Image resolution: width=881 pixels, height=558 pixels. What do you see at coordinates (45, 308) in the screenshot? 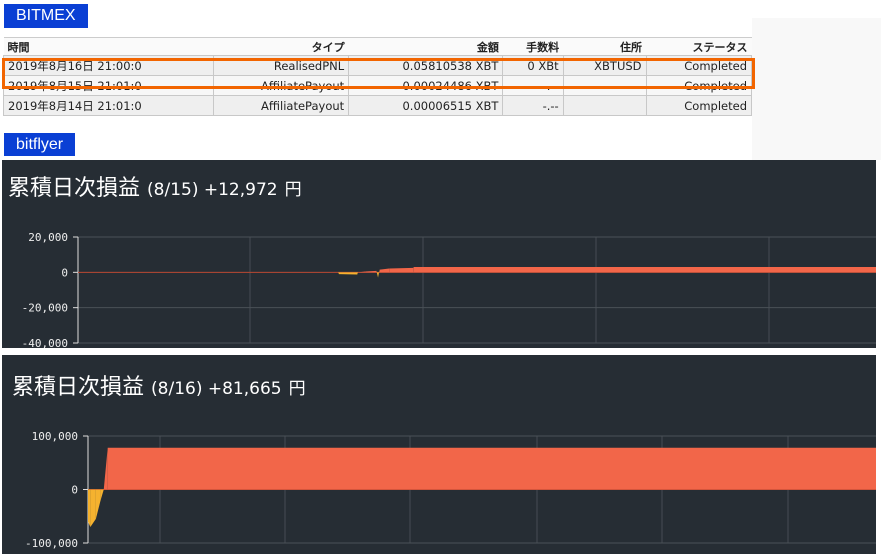
I see `y-tick-label: -20,000` at bounding box center [45, 308].